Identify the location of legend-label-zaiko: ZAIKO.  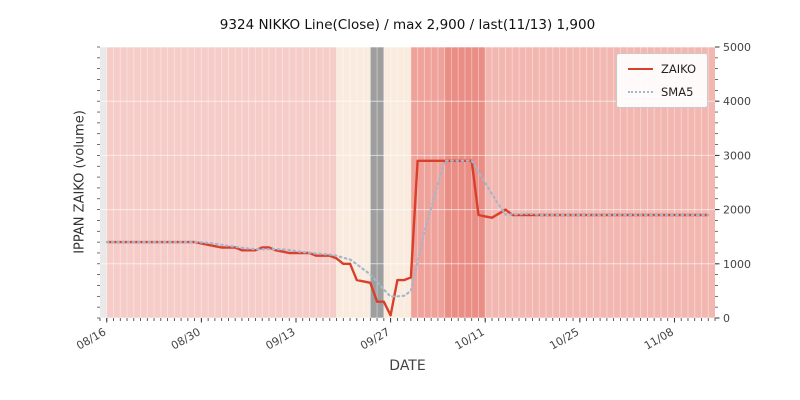
(679, 69).